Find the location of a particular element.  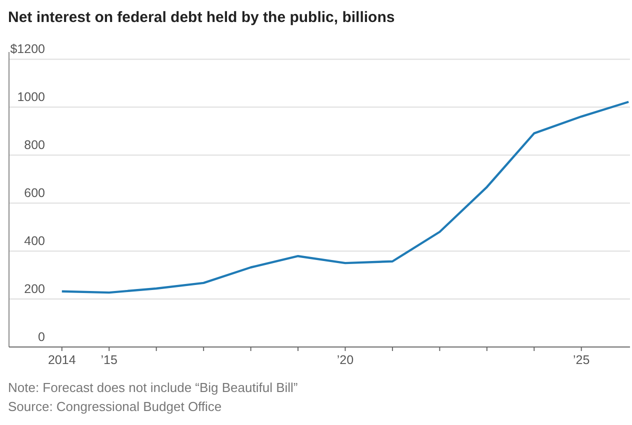

y-tick-label: 0 is located at coordinates (42, 337).